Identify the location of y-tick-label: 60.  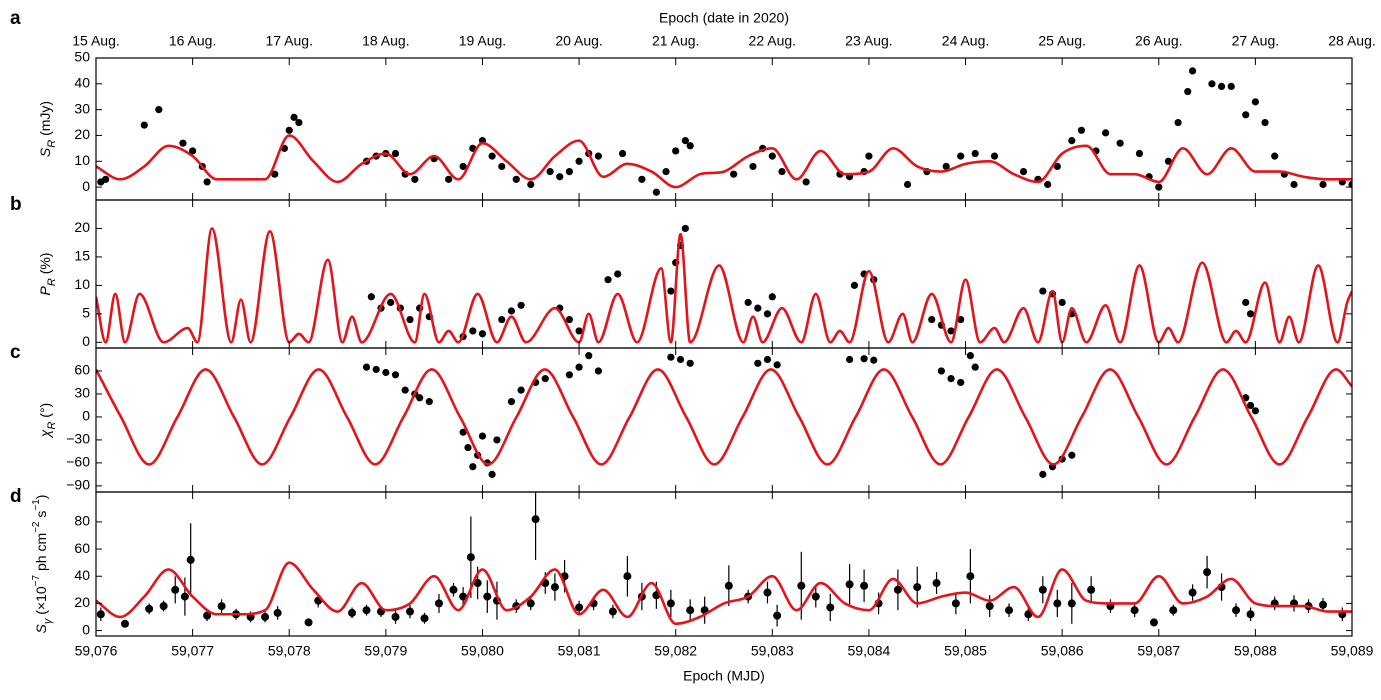
(82, 370).